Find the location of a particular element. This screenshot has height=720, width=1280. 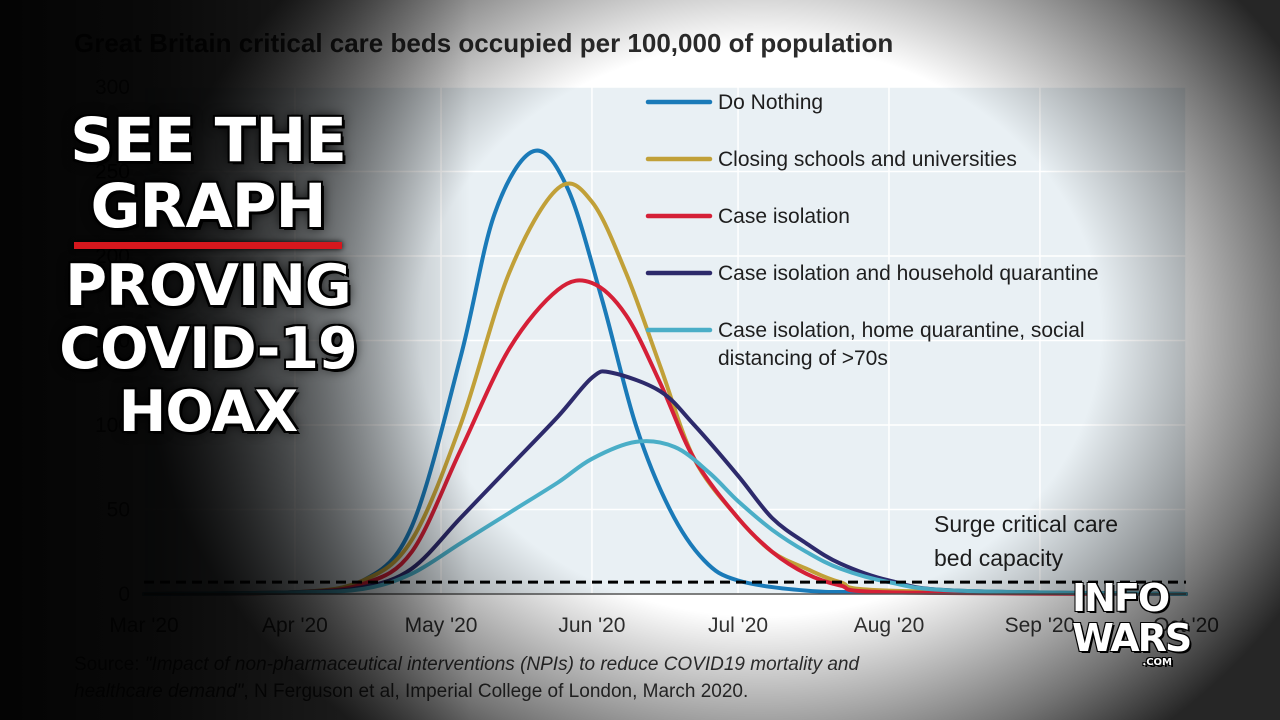

logo-line-2: WARS is located at coordinates (1132, 638).